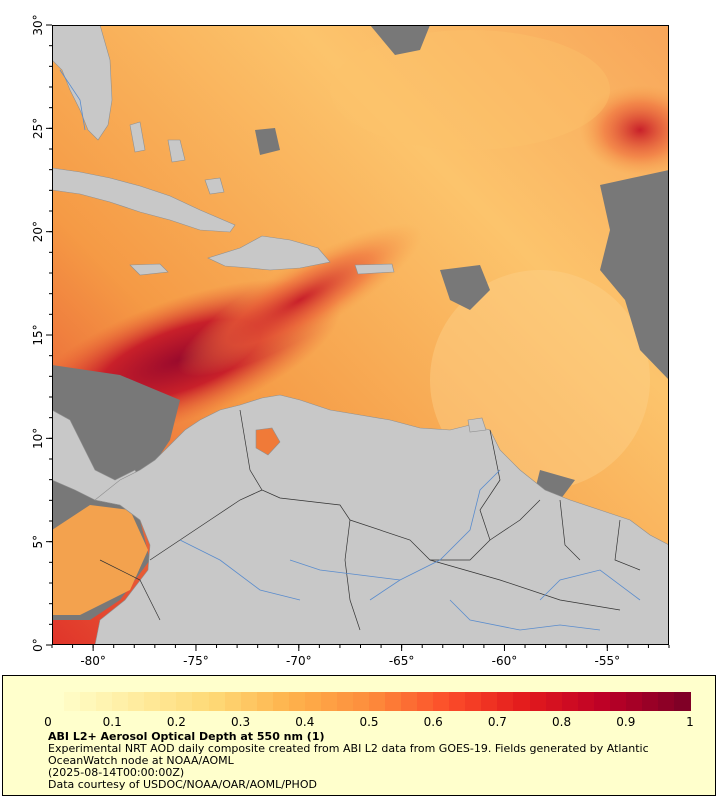 This screenshot has width=720, height=800. What do you see at coordinates (269, 253) in the screenshot?
I see `land-hispaniola` at bounding box center [269, 253].